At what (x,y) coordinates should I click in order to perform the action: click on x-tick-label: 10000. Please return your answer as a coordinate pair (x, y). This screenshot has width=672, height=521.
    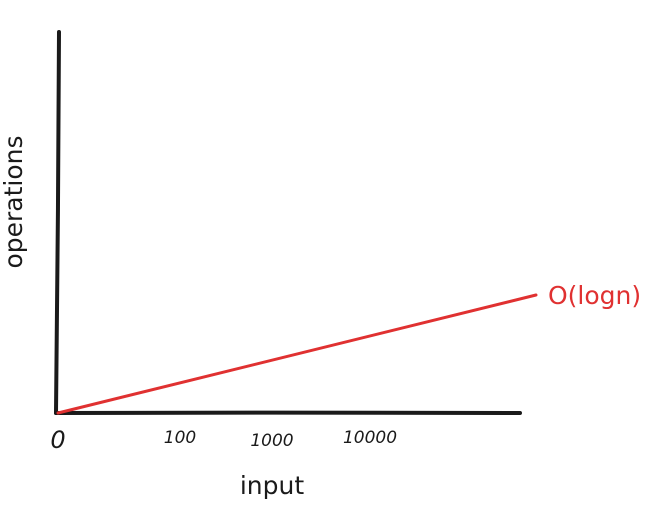
    Looking at the image, I should click on (370, 438).